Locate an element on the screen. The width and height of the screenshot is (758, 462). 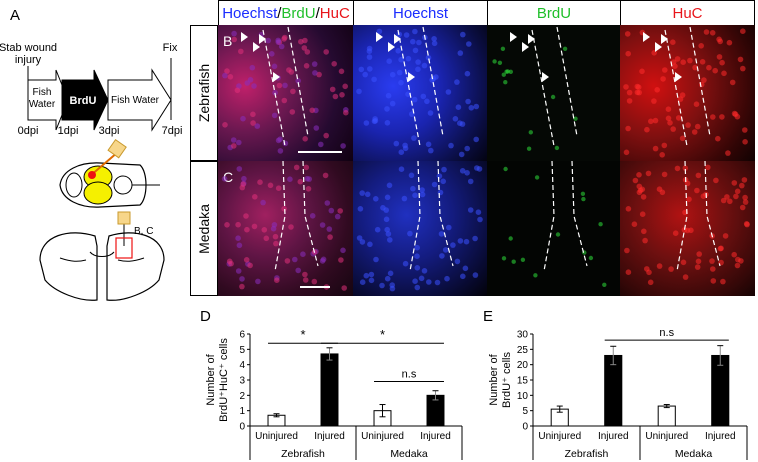
micrograph-zebrafish-brdu is located at coordinates (553, 93).